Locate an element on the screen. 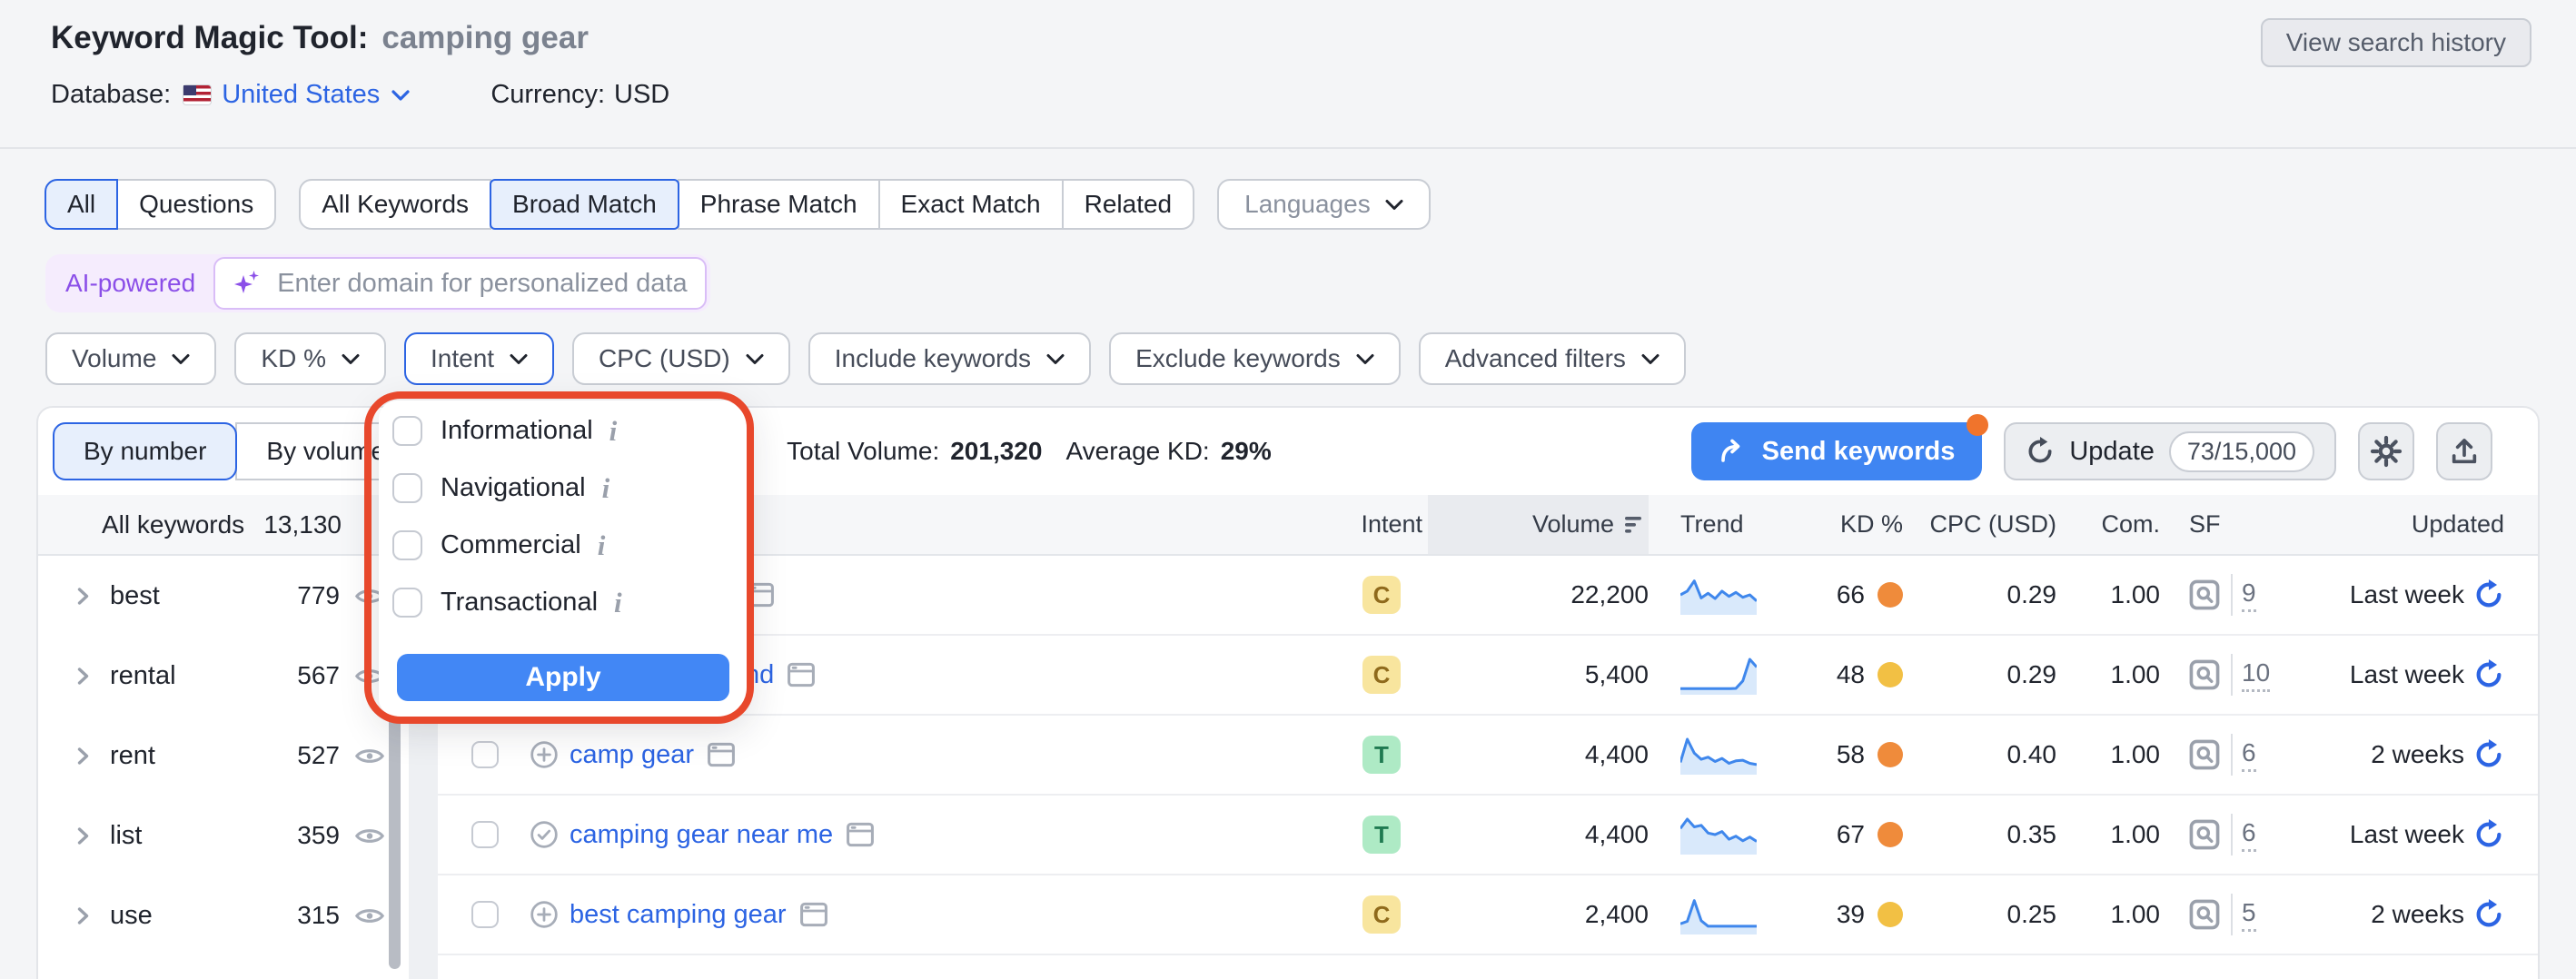  domain-input: Enter domain for personalized data is located at coordinates (460, 283).